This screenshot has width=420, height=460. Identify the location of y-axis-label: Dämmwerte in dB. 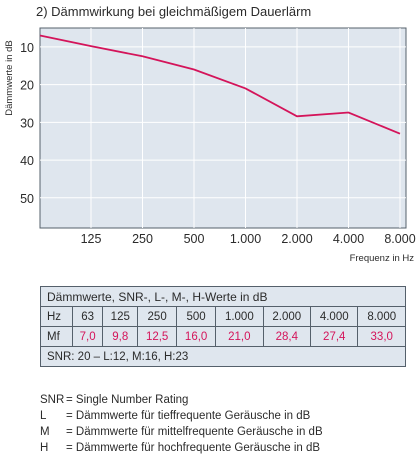
(9, 78).